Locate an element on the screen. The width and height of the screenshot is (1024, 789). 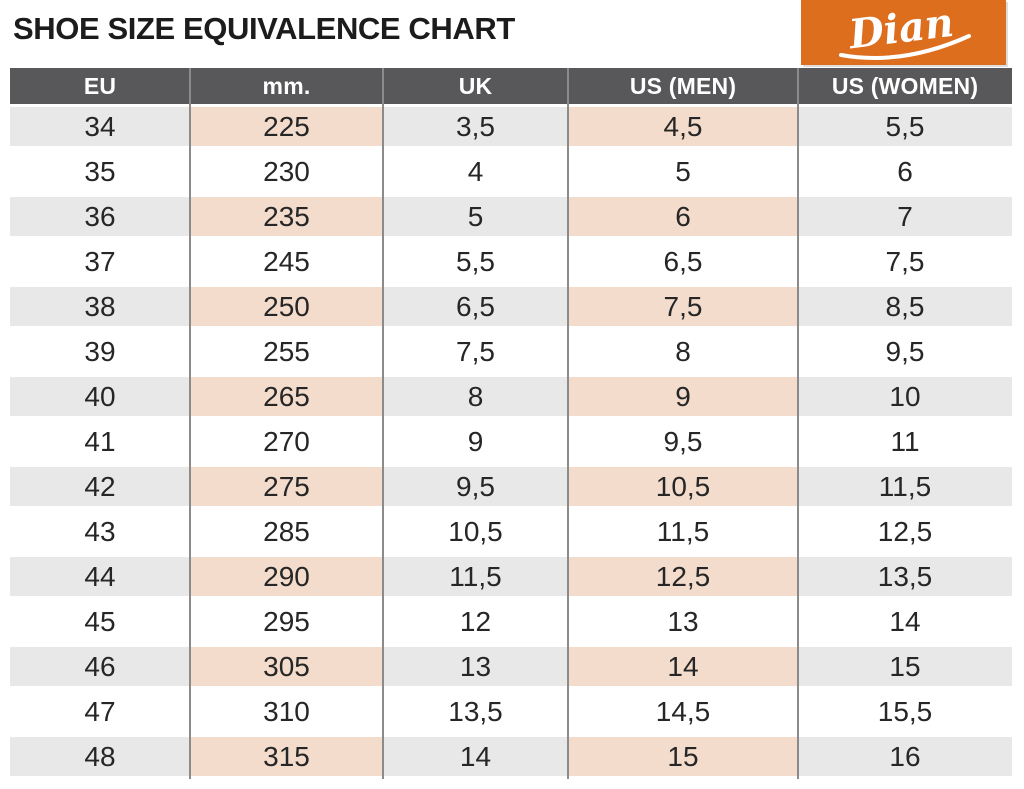
cell-uk: 13,5 is located at coordinates (475, 711).